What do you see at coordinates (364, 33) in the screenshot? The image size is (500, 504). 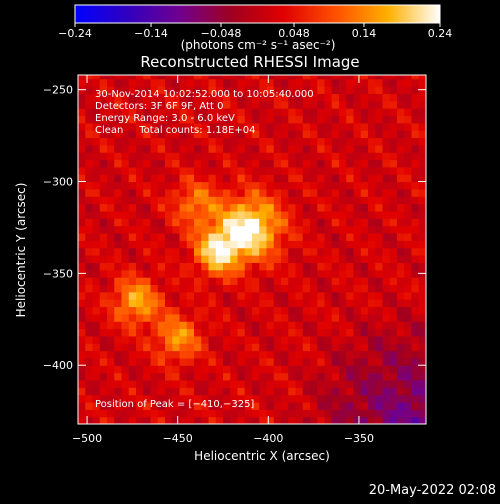 I see `colorbar-tick-label: 0.14` at bounding box center [364, 33].